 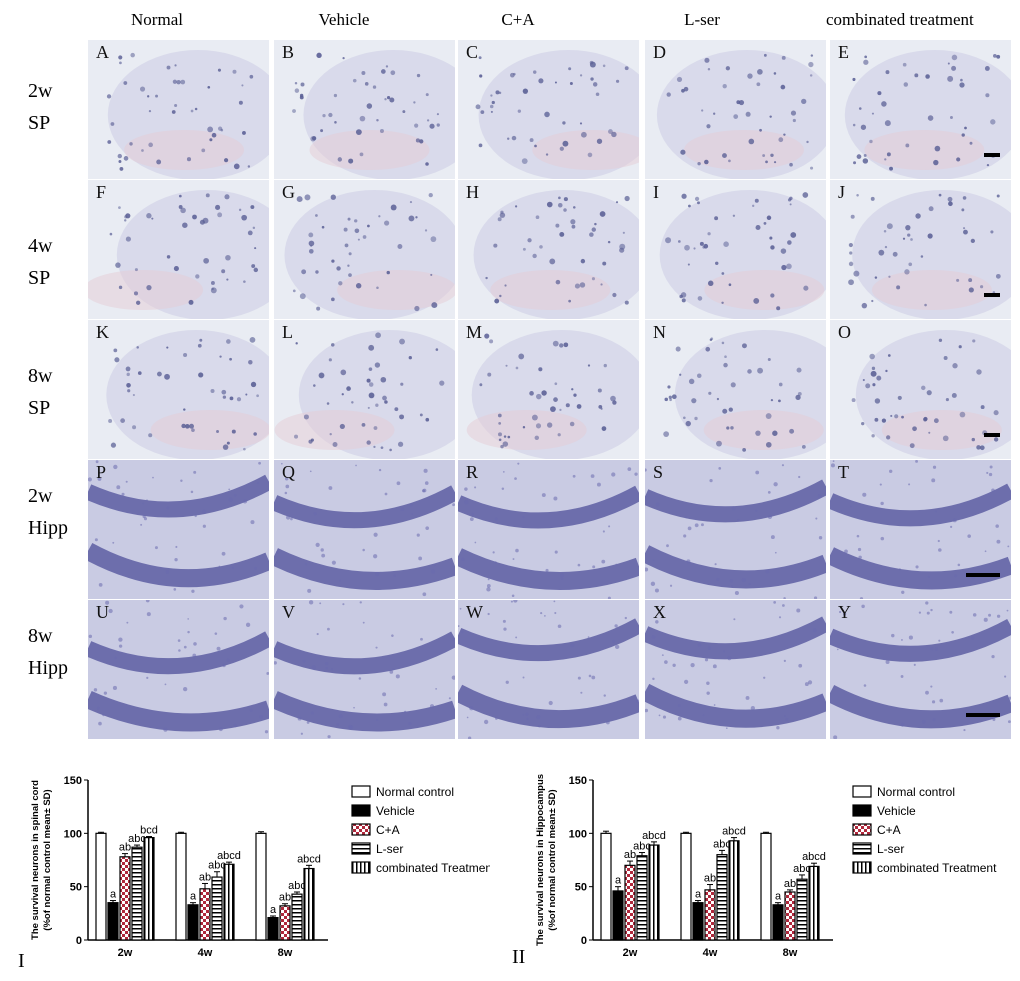 What do you see at coordinates (288, 612) in the screenshot?
I see `panel-letter: V` at bounding box center [288, 612].